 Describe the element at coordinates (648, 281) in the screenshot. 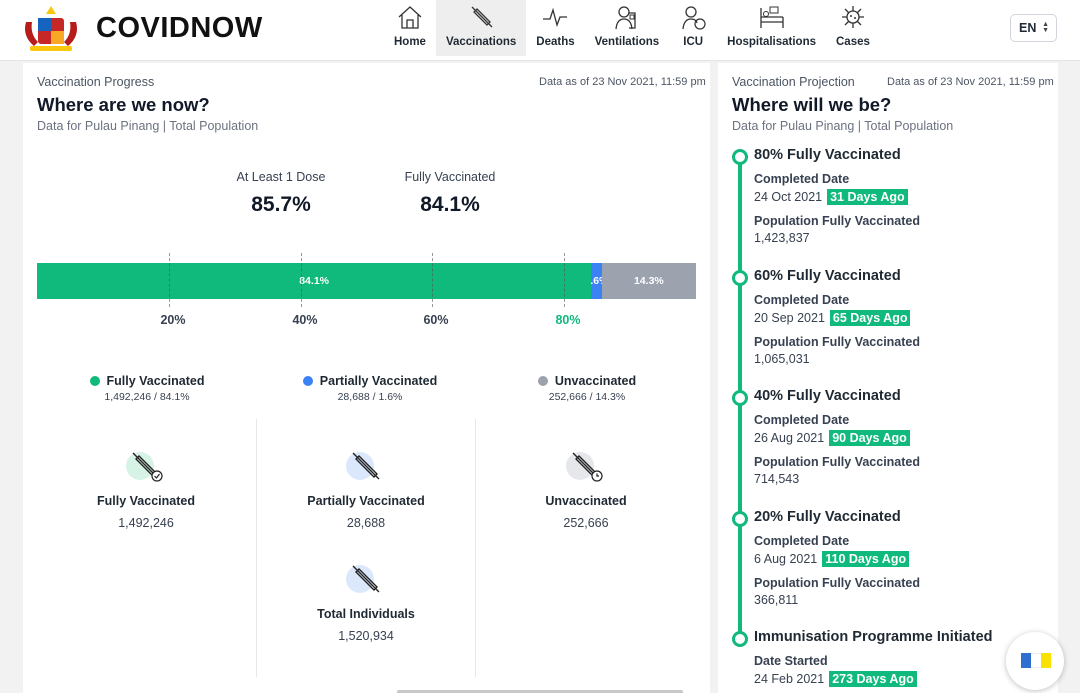

I see `bar-segment-unvaccinated: 14.3%` at that location.